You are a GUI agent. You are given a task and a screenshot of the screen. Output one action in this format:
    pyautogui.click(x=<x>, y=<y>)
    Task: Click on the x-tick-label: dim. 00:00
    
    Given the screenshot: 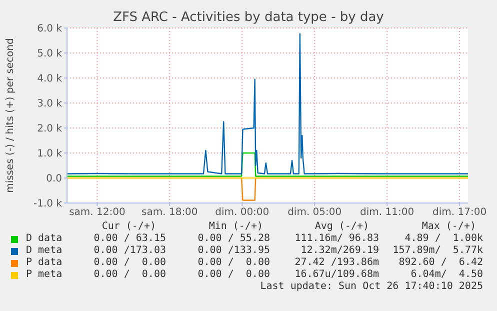 What is the action you would take?
    pyautogui.click(x=242, y=212)
    